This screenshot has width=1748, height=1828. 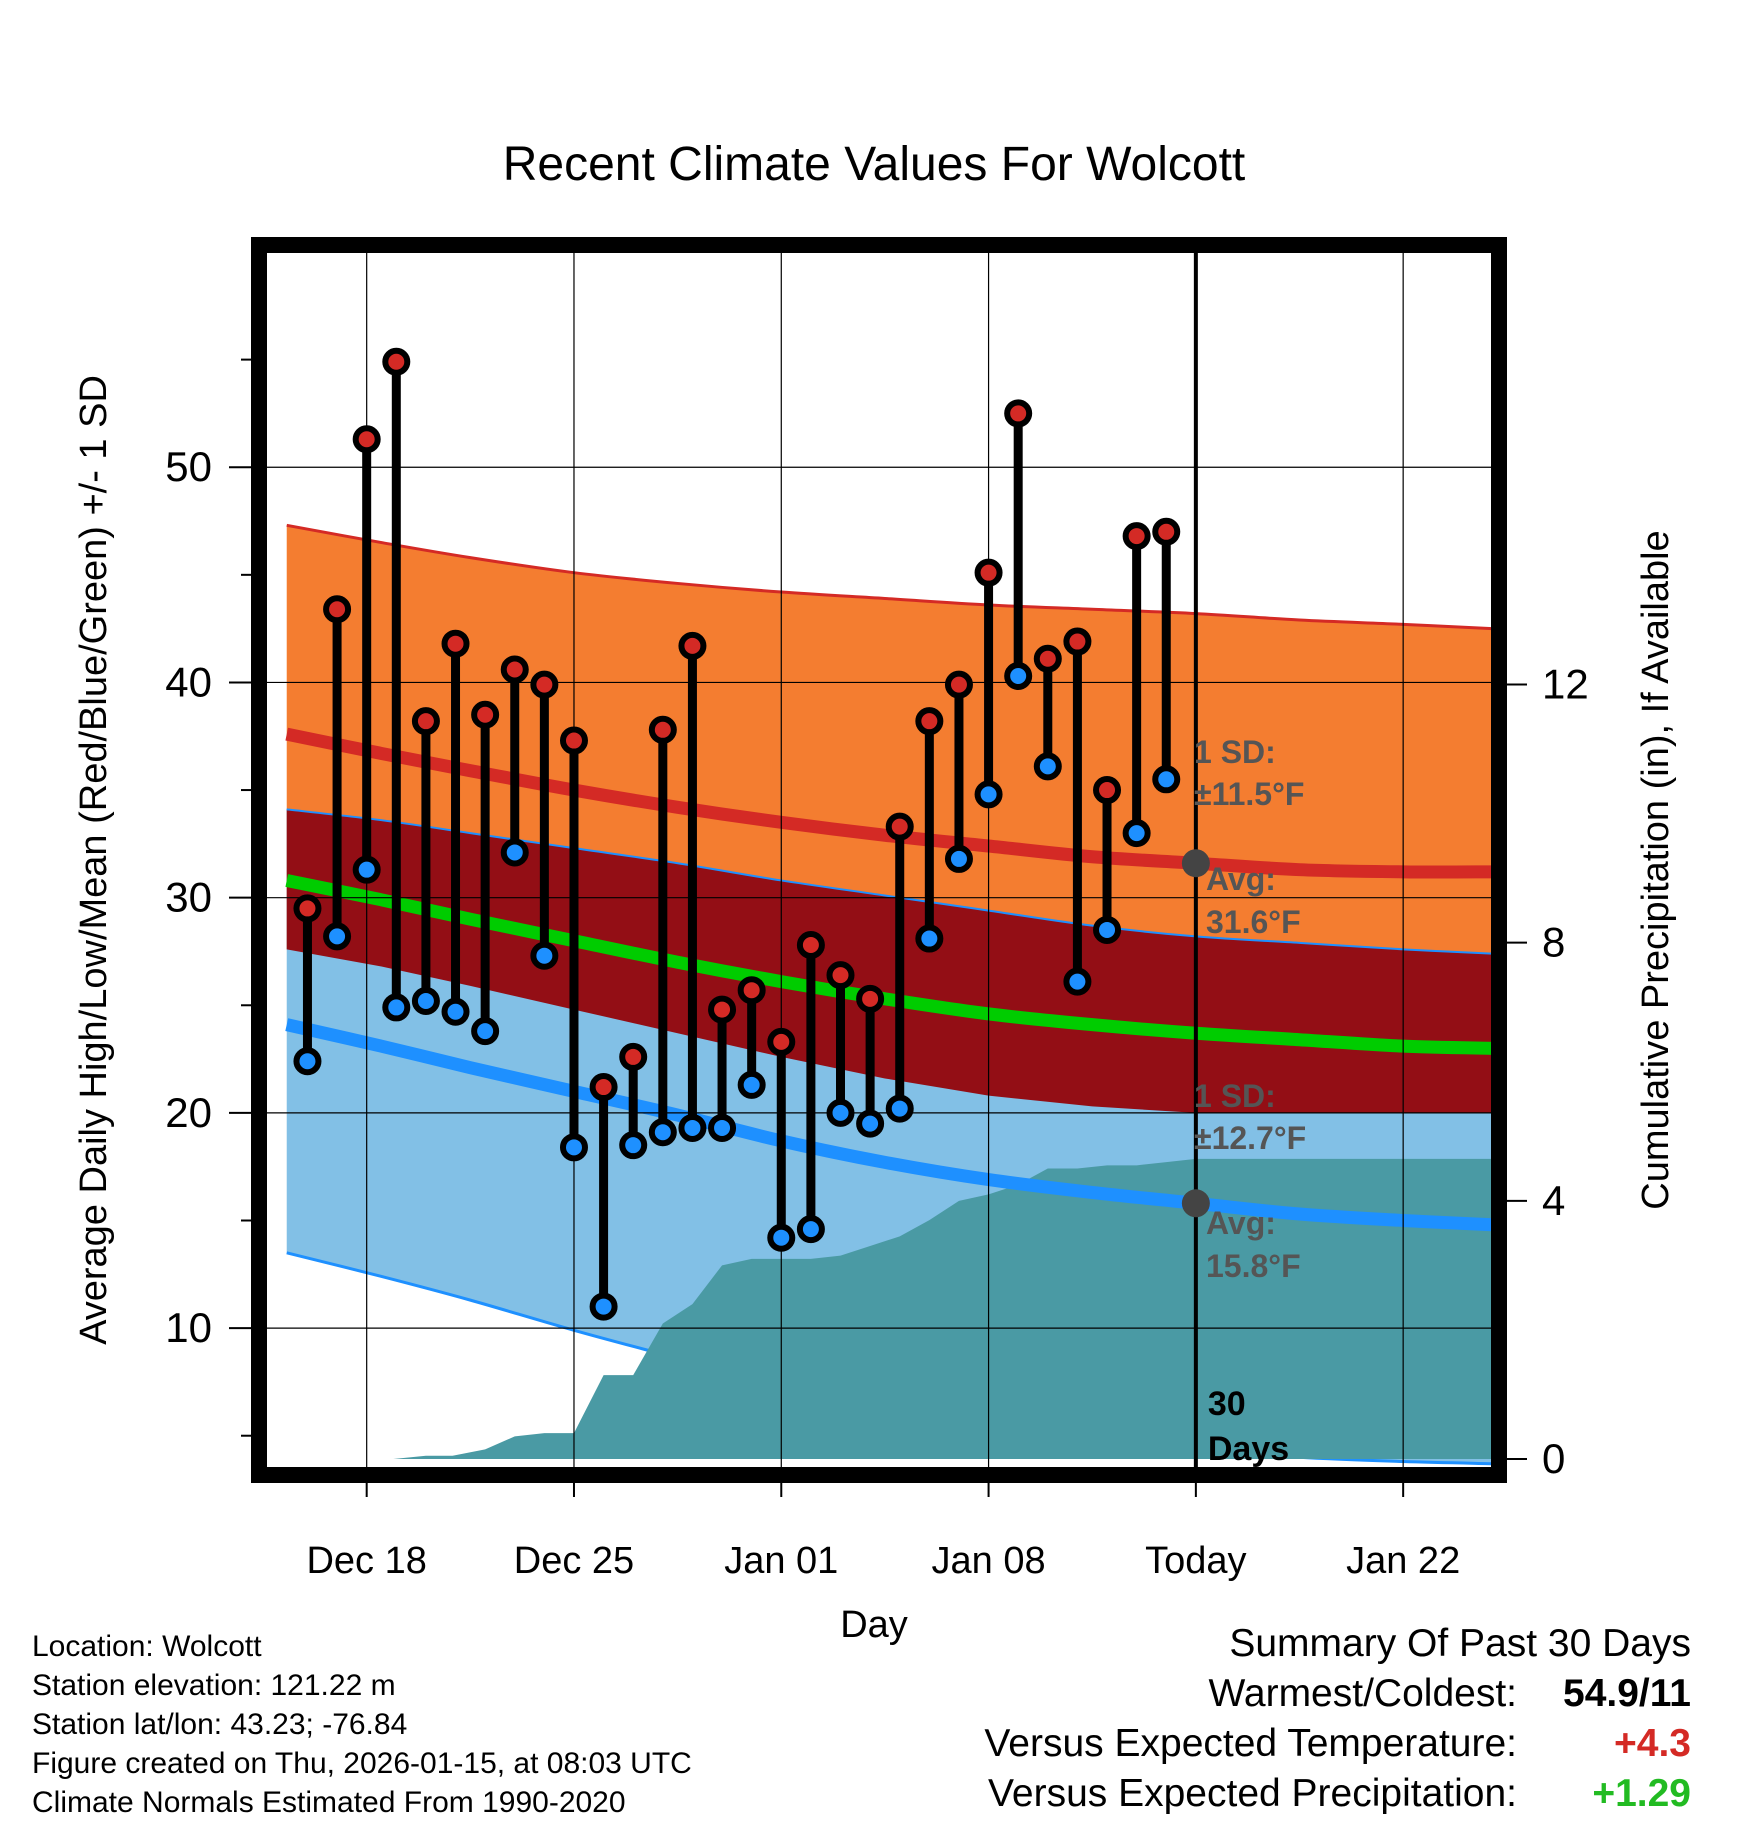 I want to click on high-normal-line, so click(x=888, y=803).